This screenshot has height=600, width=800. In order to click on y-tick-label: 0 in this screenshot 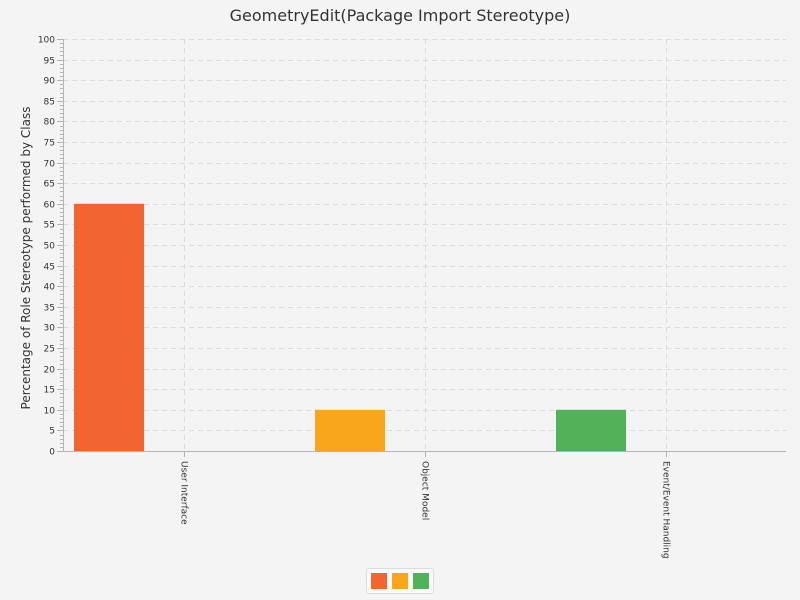, I will do `click(52, 453)`.